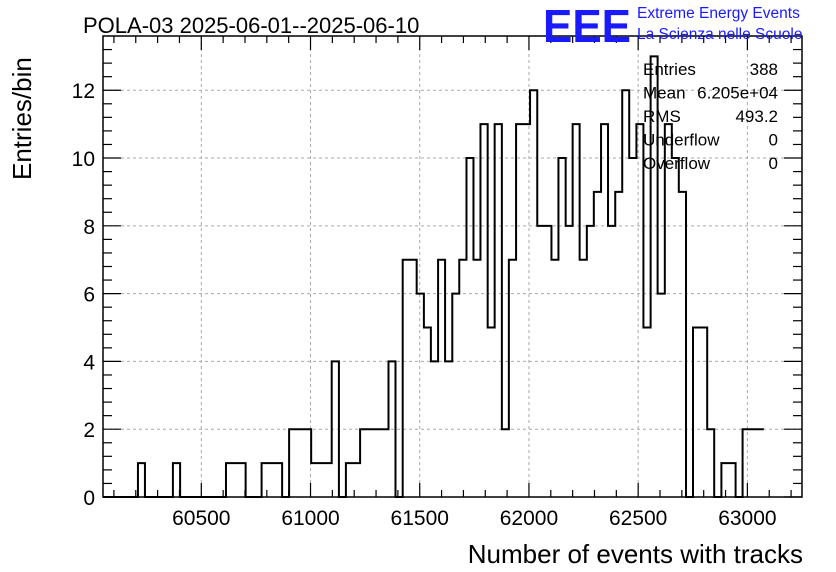 Image resolution: width=836 pixels, height=572 pixels. Describe the element at coordinates (83, 159) in the screenshot. I see `y-tick-label: 10` at that location.